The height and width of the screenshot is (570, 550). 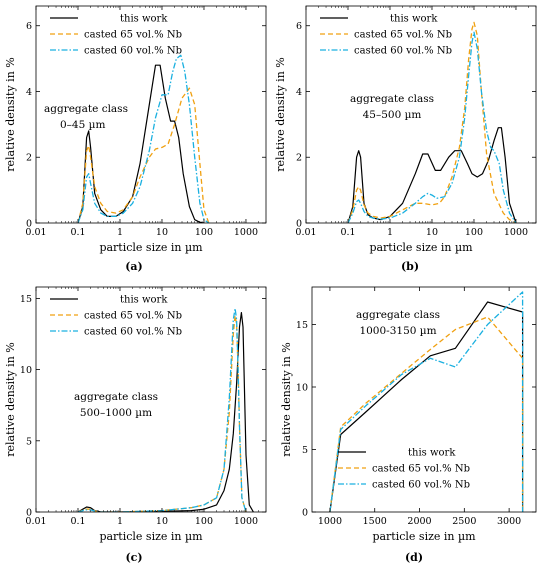 I want to click on panel-label: (b), so click(x=410, y=266).